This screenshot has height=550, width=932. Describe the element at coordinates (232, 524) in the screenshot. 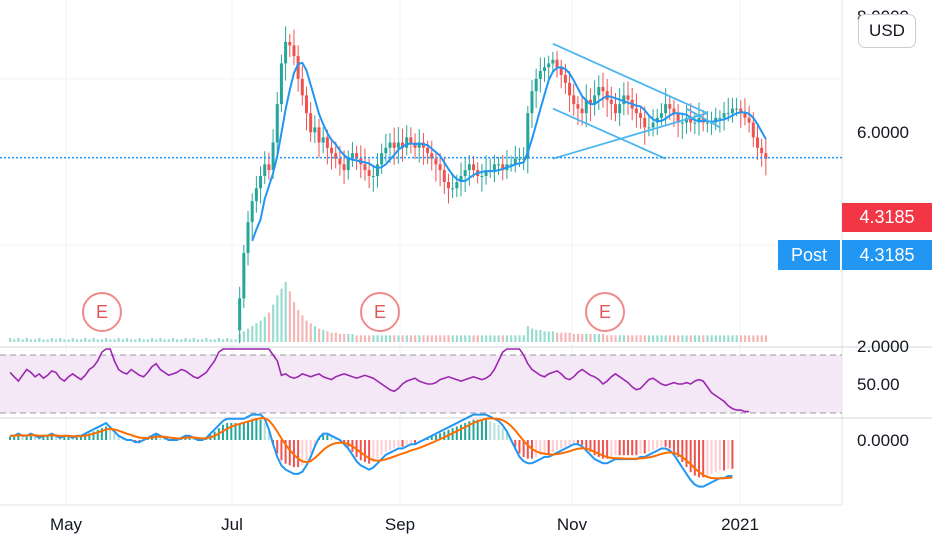

I see `time-axis-tick: Jul` at that location.